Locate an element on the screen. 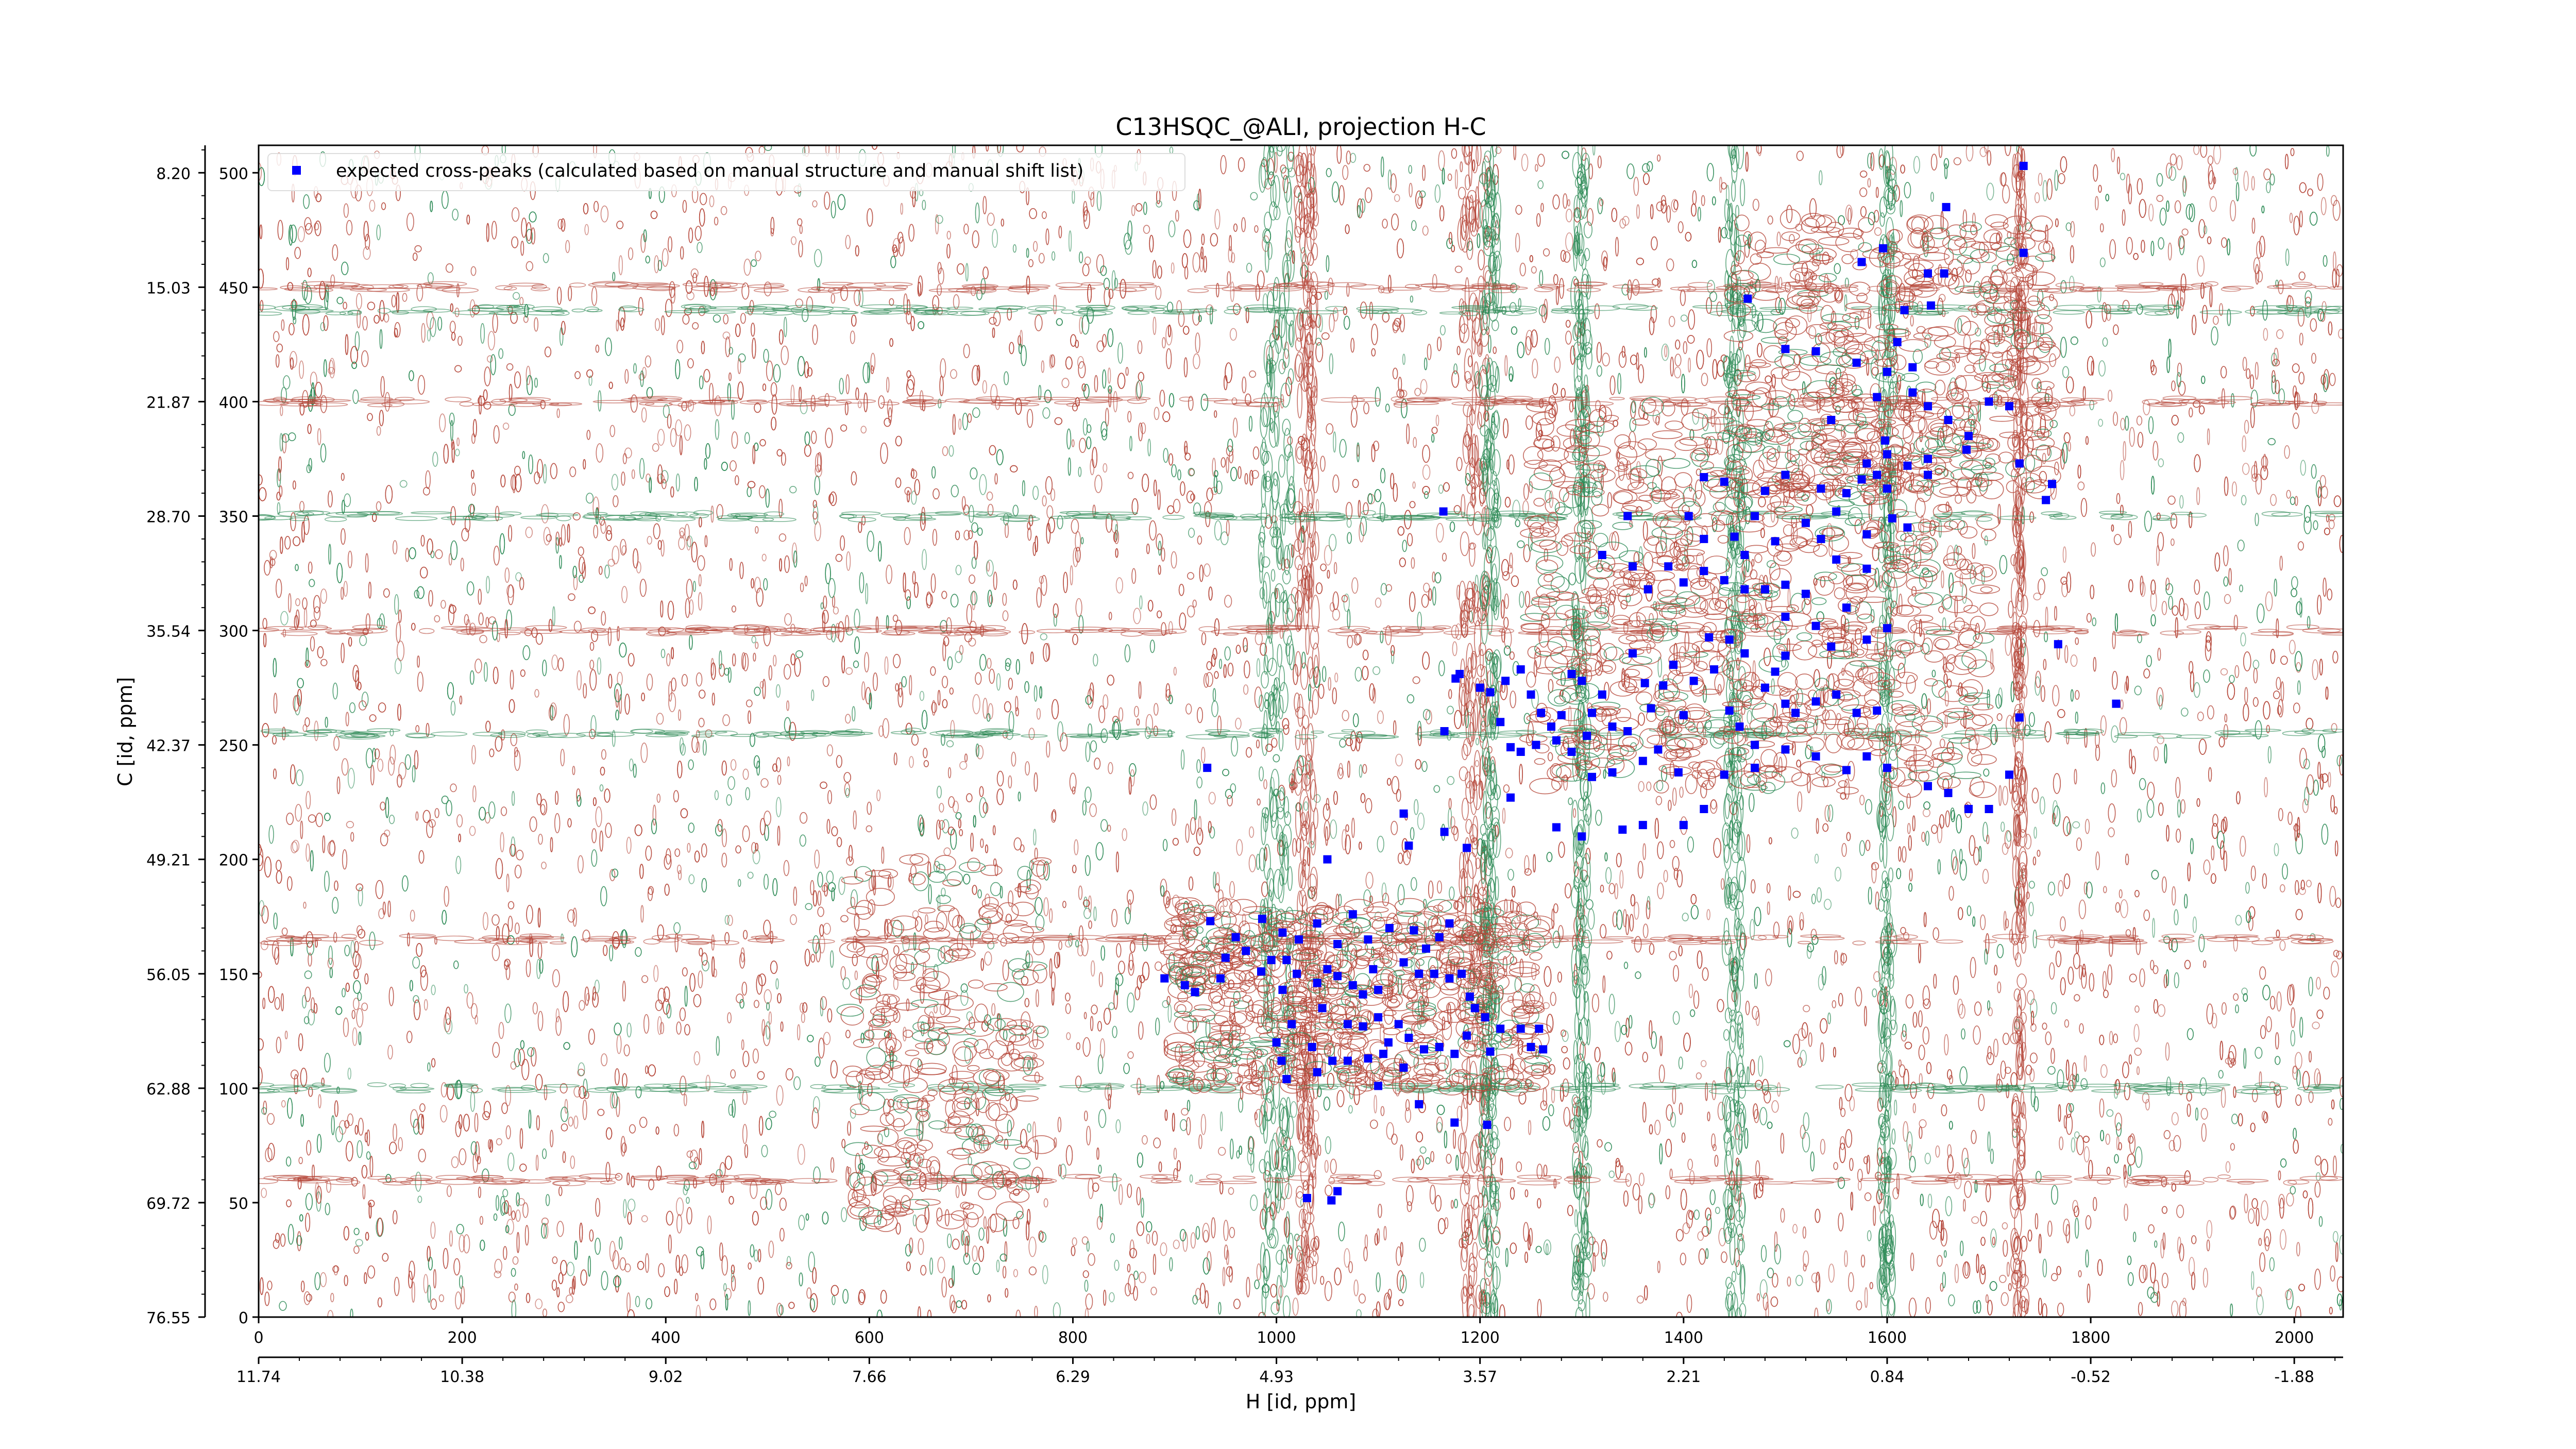  x-ppm-label: 11.74 is located at coordinates (258, 1377).